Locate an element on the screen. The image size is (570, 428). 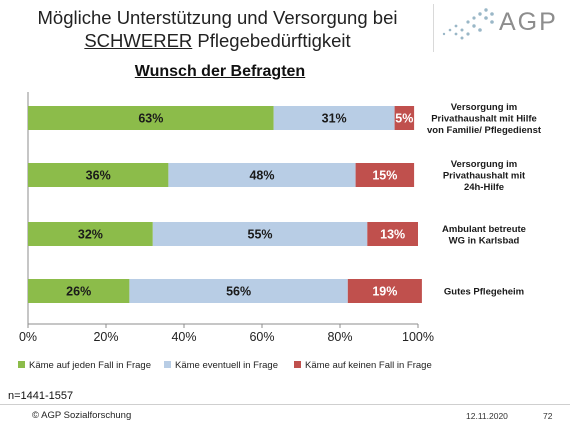
x-tick-label: 0% is located at coordinates (28, 337).